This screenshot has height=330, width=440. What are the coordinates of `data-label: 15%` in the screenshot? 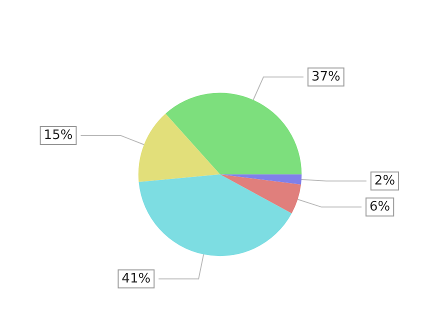 It's located at (58, 136).